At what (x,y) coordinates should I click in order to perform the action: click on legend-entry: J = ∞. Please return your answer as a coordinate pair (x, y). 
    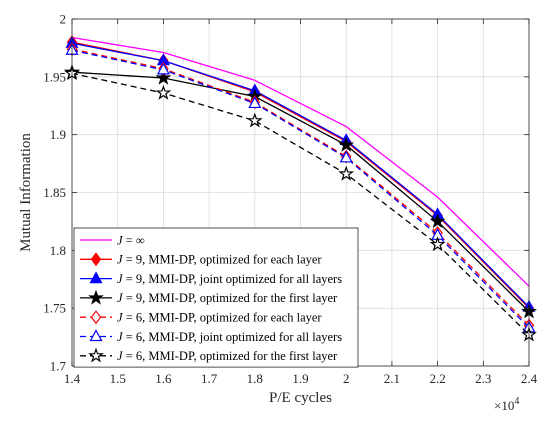
    Looking at the image, I should click on (112, 240).